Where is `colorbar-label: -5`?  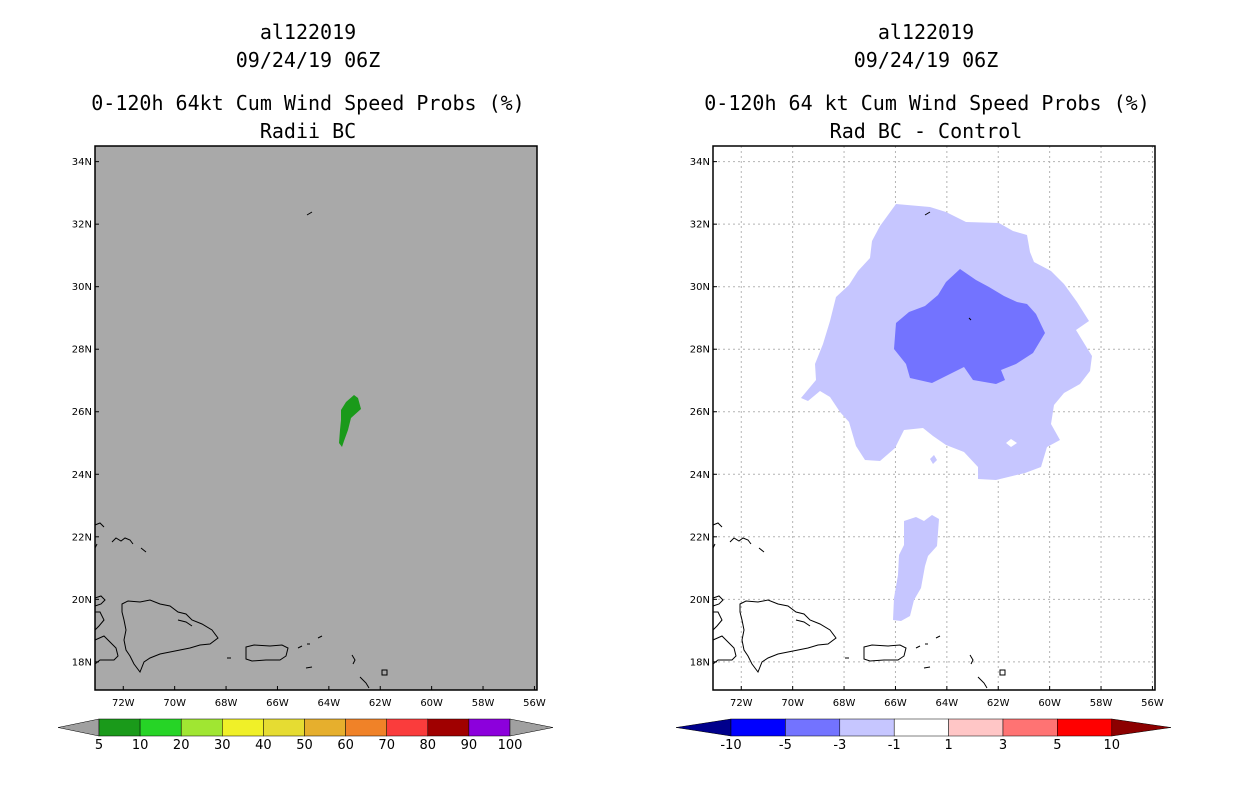 colorbar-label: -5 is located at coordinates (785, 745).